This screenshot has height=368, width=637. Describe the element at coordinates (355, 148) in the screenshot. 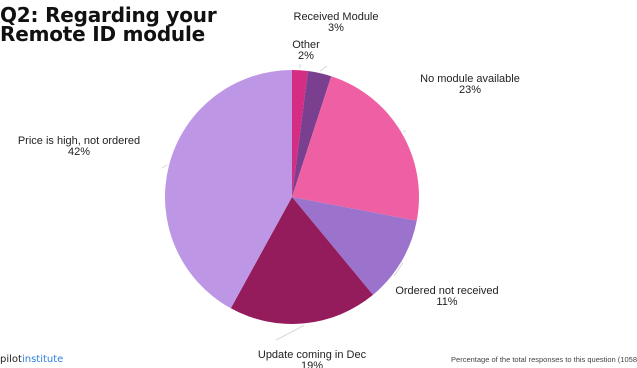

I see `pie-slice-no-module-available` at that location.